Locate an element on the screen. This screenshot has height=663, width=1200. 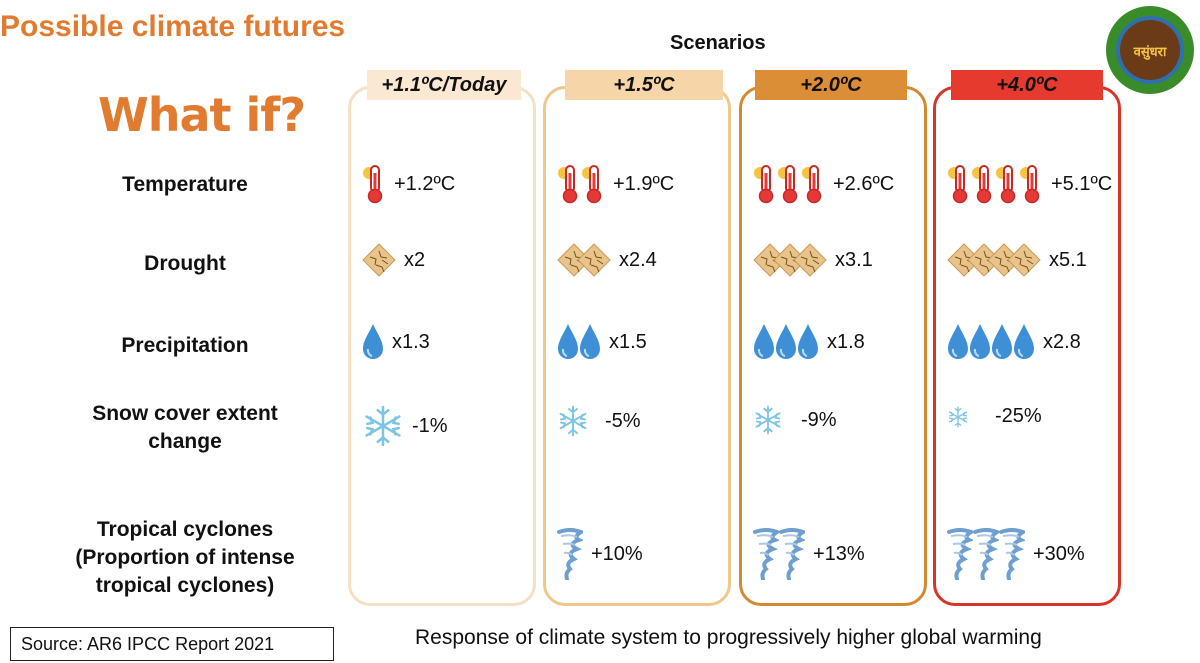
cyclones-value: +10% is located at coordinates (617, 553).